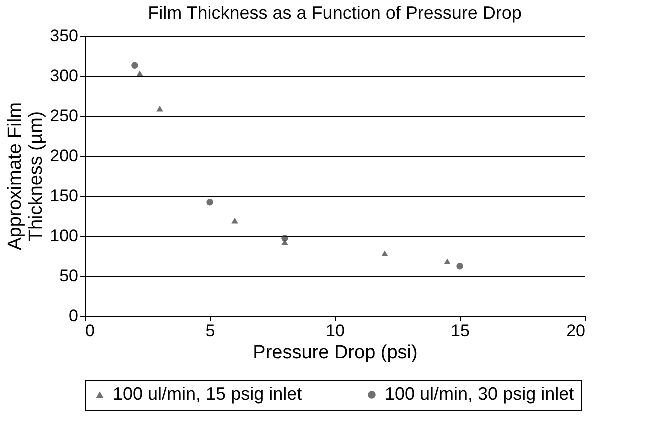 Image resolution: width=651 pixels, height=448 pixels. I want to click on x-tick-label: 10, so click(335, 331).